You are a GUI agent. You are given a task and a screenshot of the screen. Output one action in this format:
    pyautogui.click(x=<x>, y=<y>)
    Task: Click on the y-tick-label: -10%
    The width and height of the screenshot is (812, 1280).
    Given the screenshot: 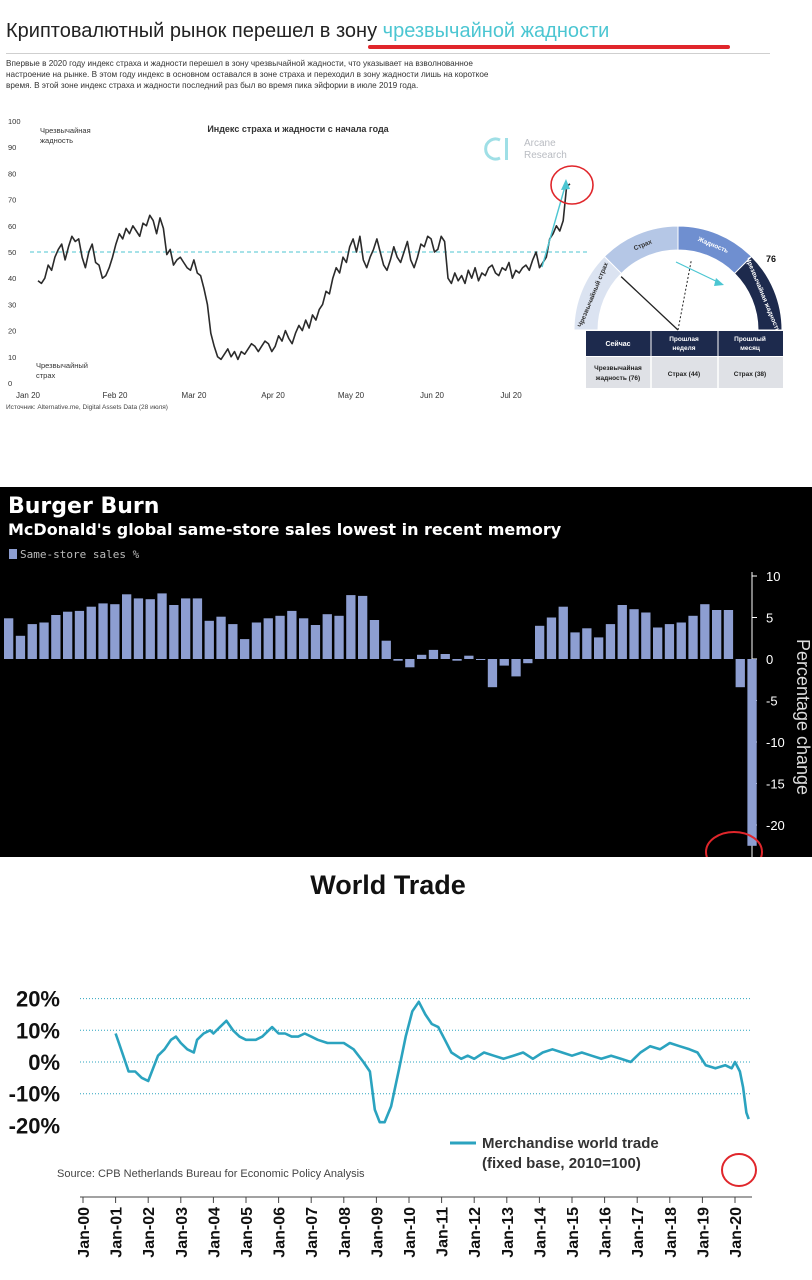 What is the action you would take?
    pyautogui.click(x=34, y=1094)
    